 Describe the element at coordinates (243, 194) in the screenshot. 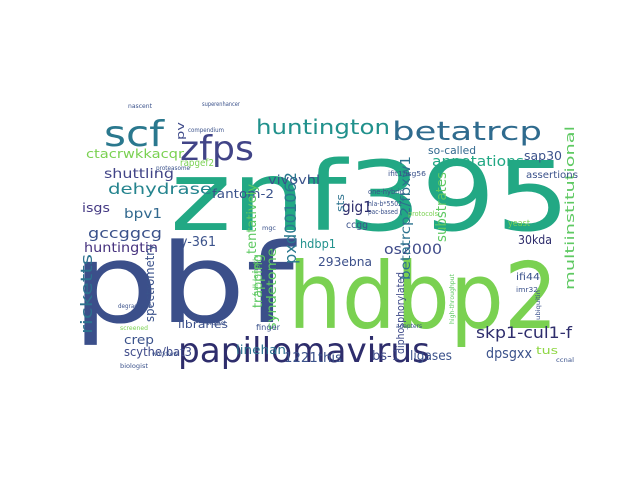

I see `cloud-word: fantom-2` at that location.